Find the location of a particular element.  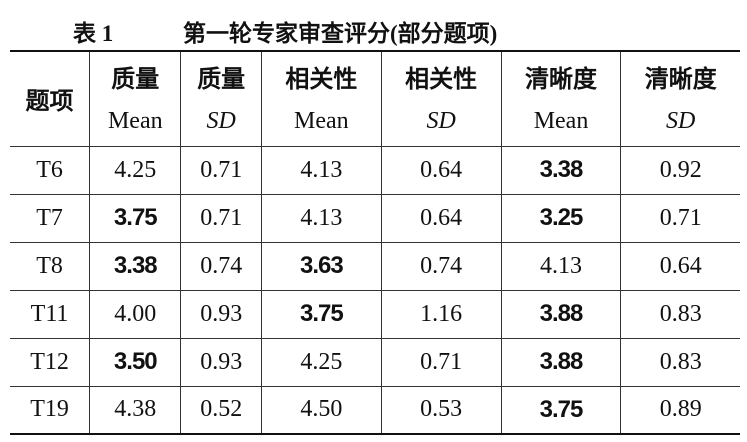

table-cell: T7 is located at coordinates (49, 217).